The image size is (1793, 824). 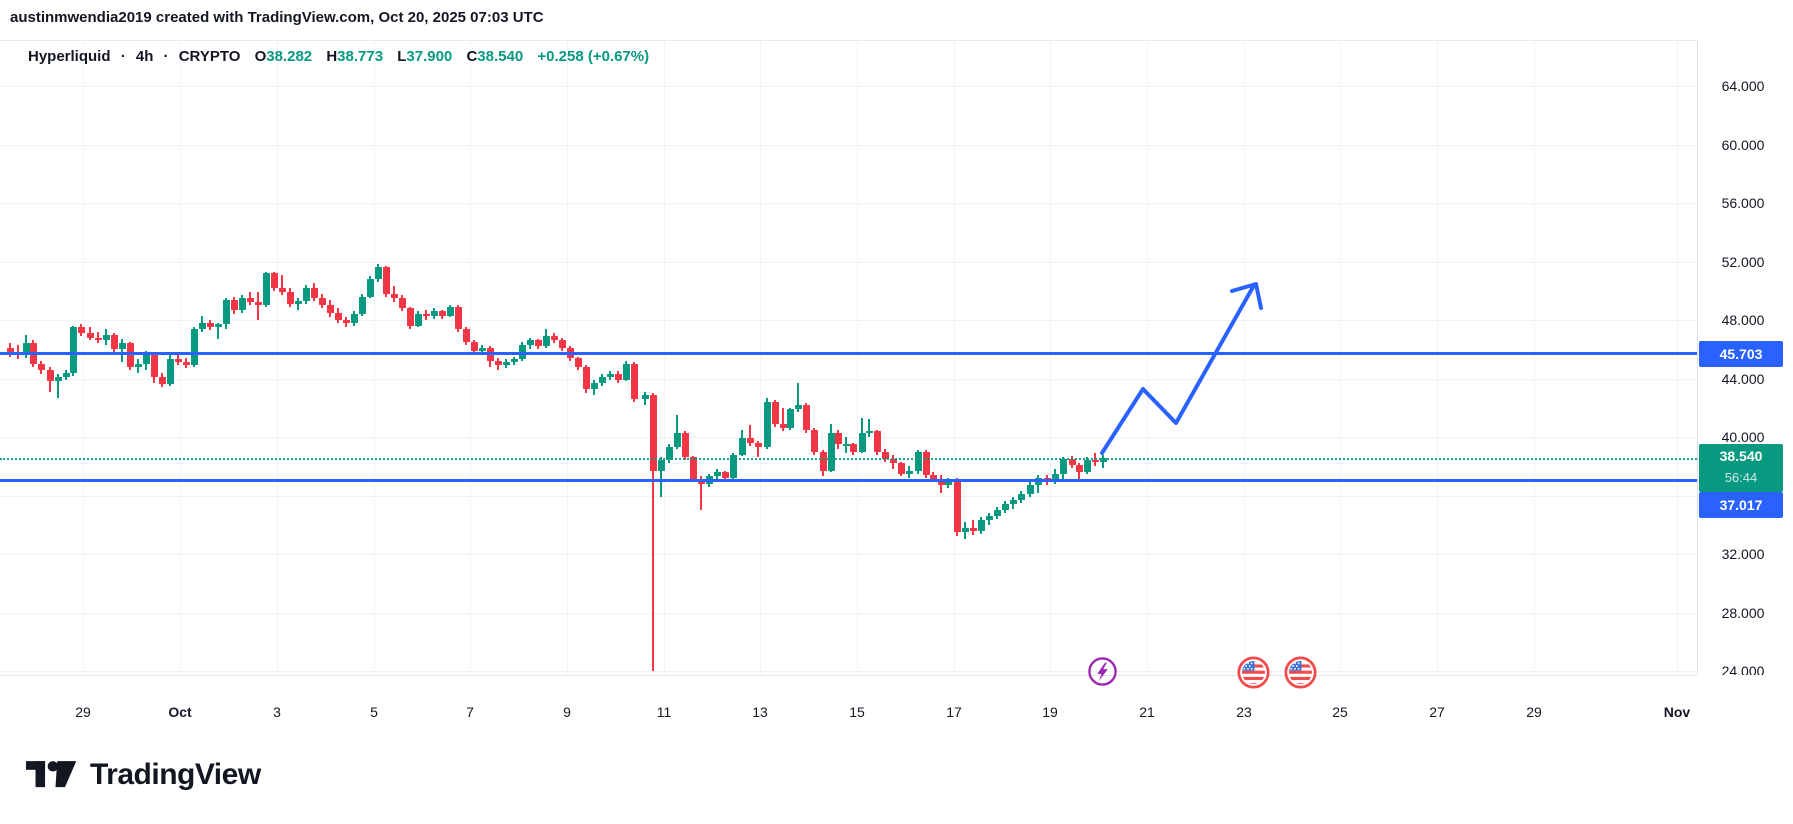 What do you see at coordinates (289, 56) in the screenshot?
I see `open-value: 38.282` at bounding box center [289, 56].